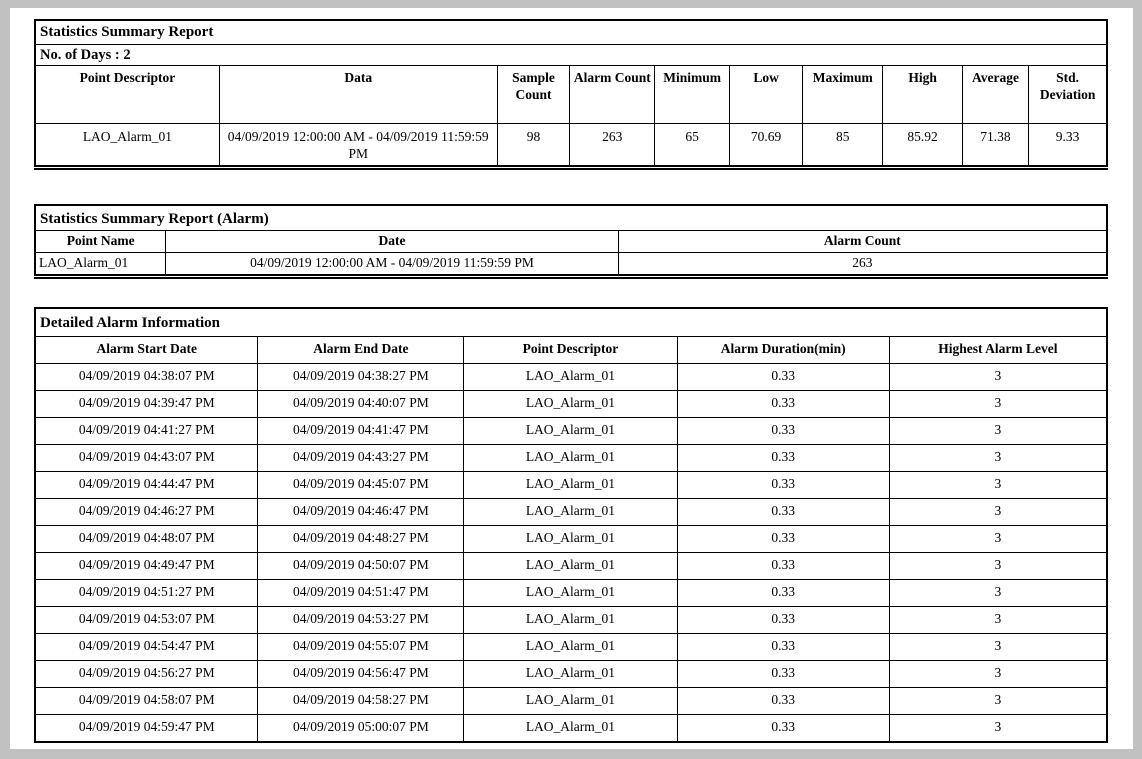 This screenshot has height=759, width=1142. I want to click on cell-point-name: LAO_Alarm_01, so click(100, 263).